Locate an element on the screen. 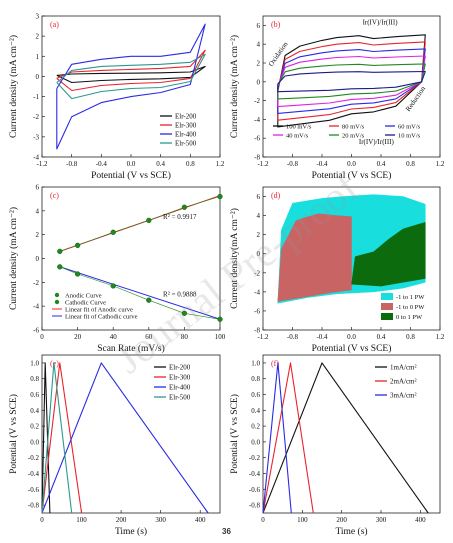  series-line is located at coordinates (140, 224).